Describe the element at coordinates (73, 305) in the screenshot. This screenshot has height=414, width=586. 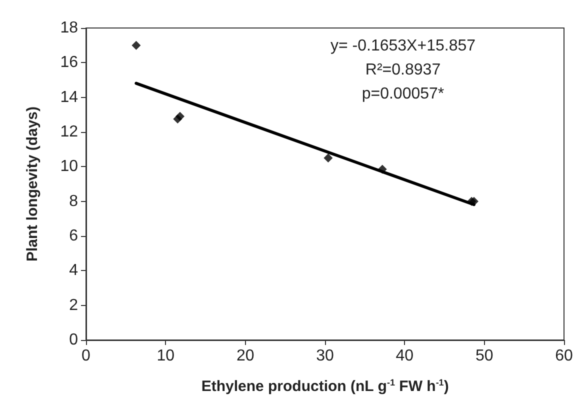
I see `y-tick-label: 2` at that location.